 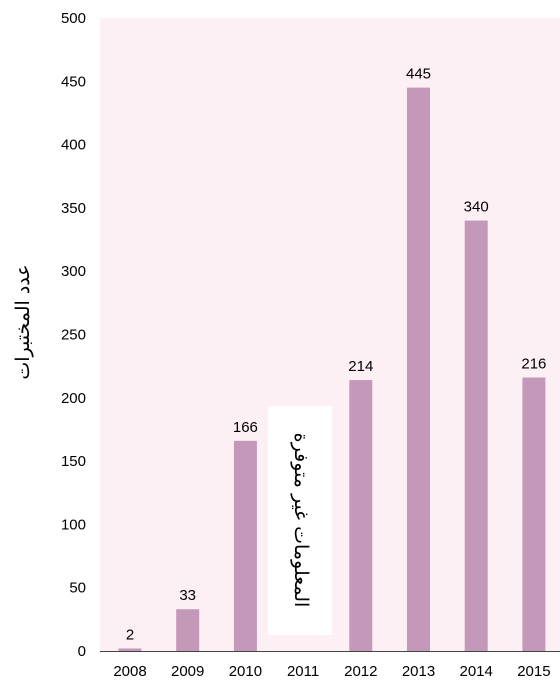 What do you see at coordinates (360, 366) in the screenshot?
I see `data-label-2012: 214` at bounding box center [360, 366].